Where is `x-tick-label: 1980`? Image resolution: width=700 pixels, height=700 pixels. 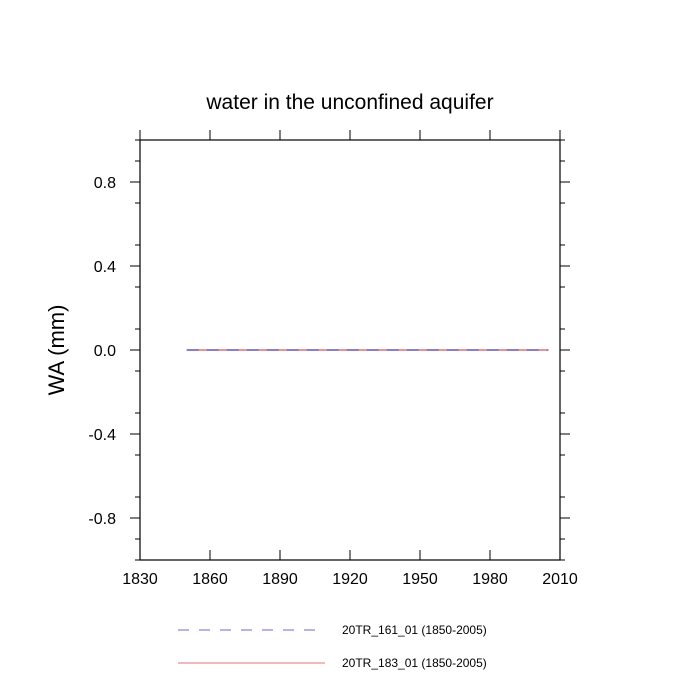
x-tick-label: 1980 is located at coordinates (490, 579).